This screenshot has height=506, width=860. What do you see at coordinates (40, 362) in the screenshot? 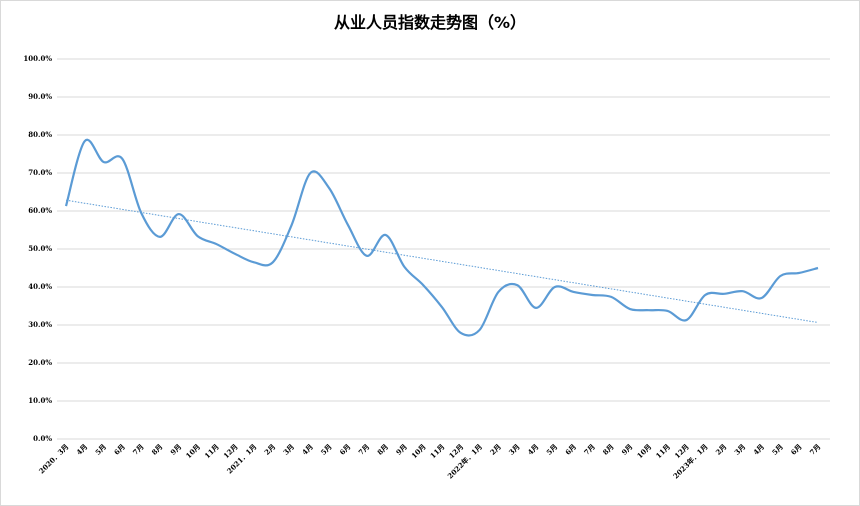
I see `y-tick-label: 20.0%` at bounding box center [40, 362].